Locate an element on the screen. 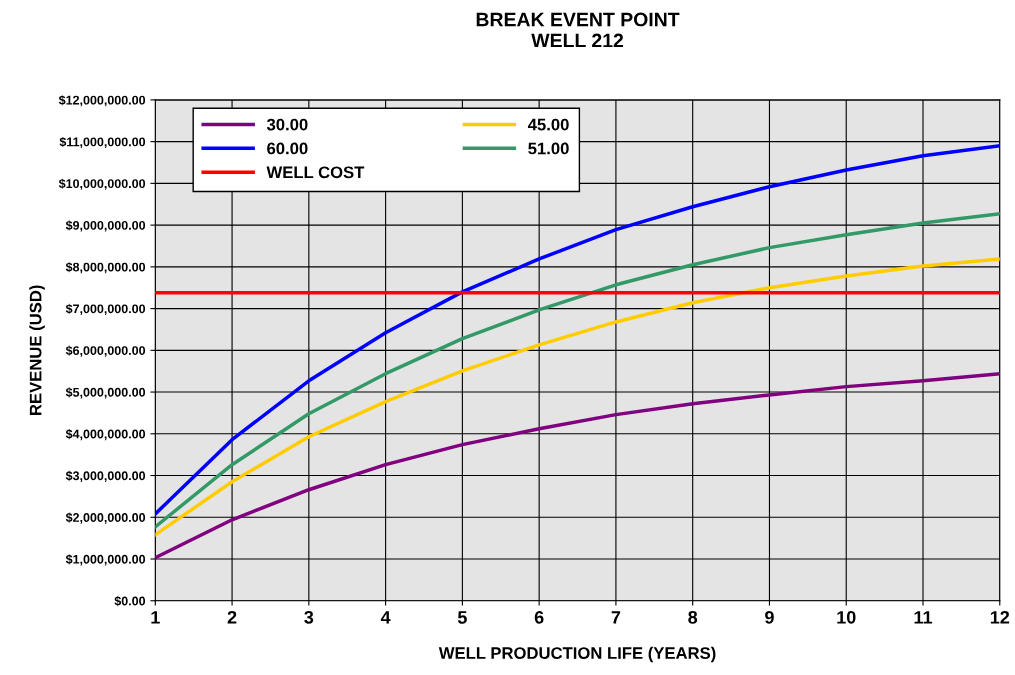 The height and width of the screenshot is (675, 1015). y-tick-label: $6,000,000.00 is located at coordinates (105, 351).